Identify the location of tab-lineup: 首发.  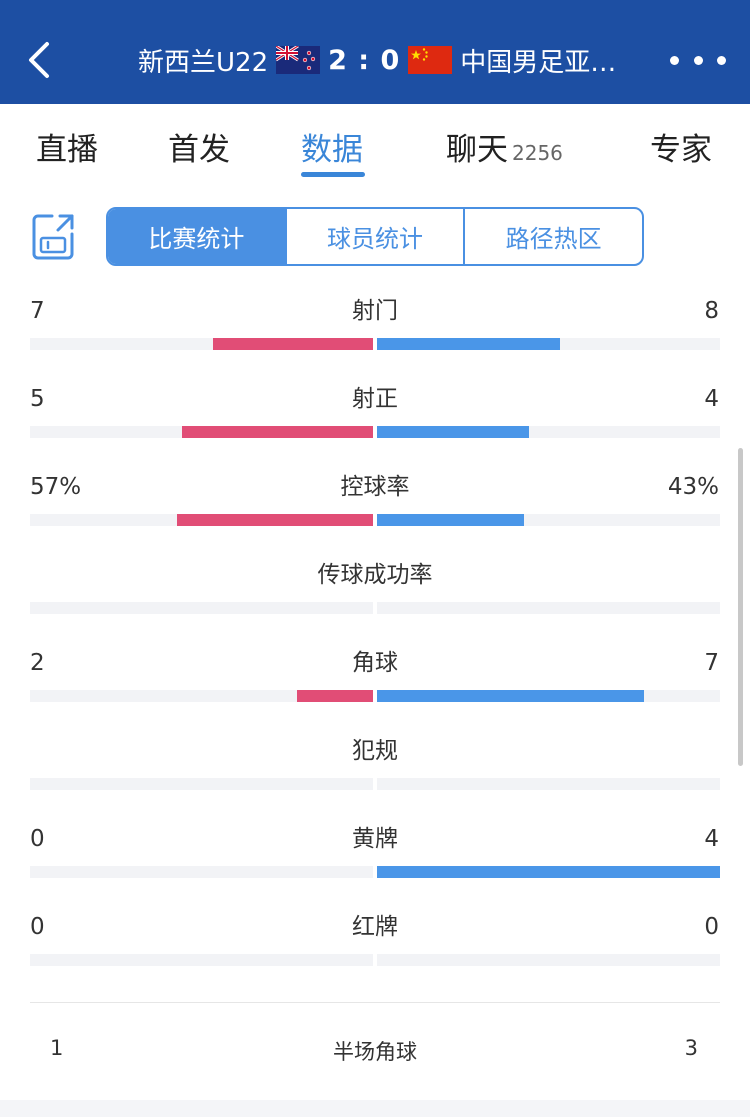
(199, 146).